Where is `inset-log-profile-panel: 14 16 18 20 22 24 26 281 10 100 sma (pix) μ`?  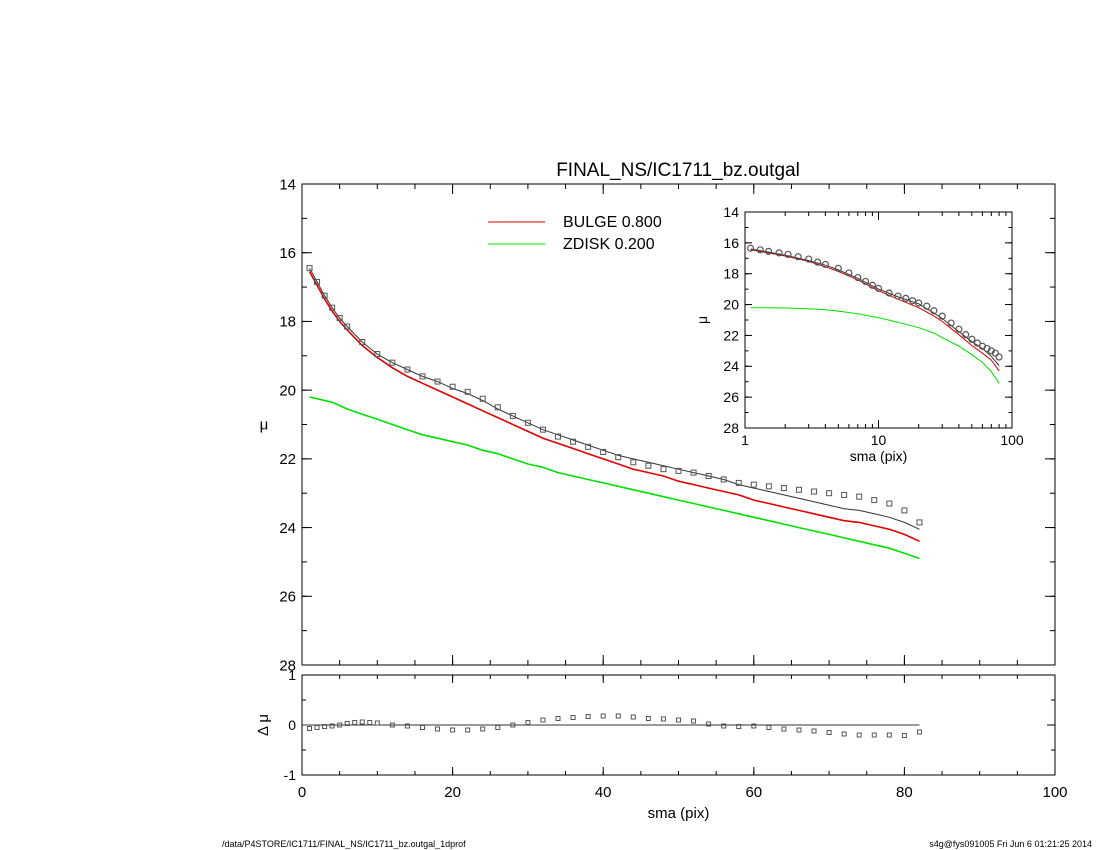 inset-log-profile-panel: 14 16 18 20 22 24 26 281 10 100 sma (pix) μ is located at coordinates (859, 334).